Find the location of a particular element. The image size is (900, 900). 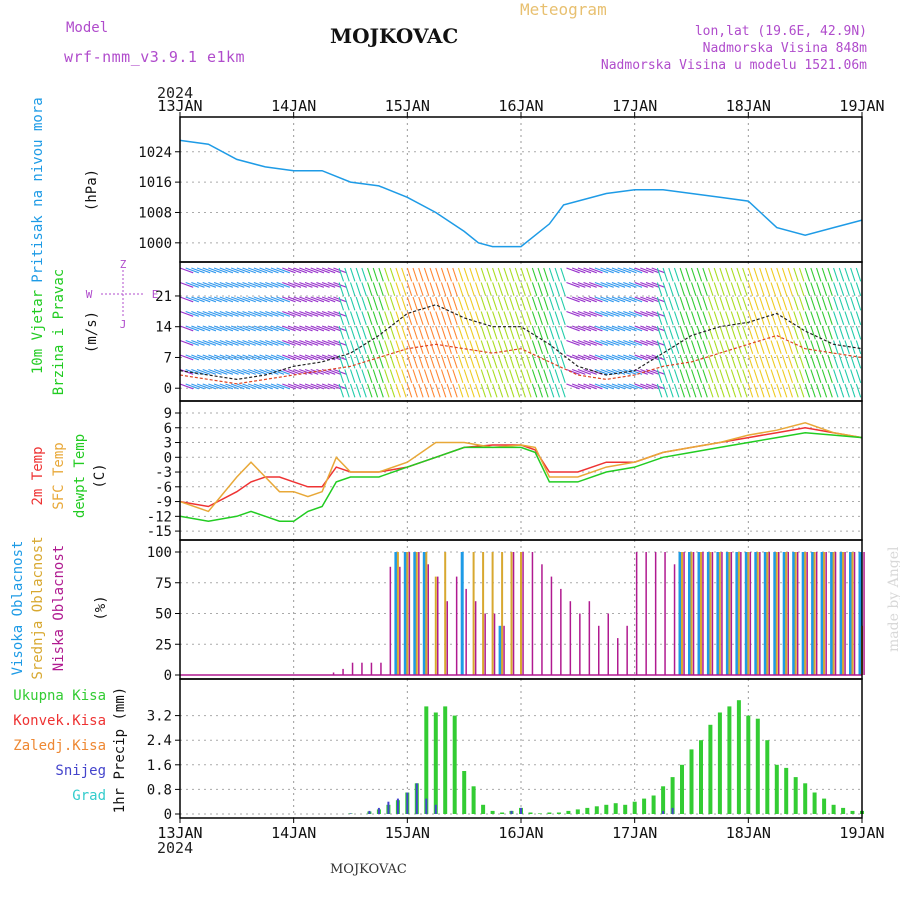

y-axis-title: 10m Vjetar is located at coordinates (38, 332).